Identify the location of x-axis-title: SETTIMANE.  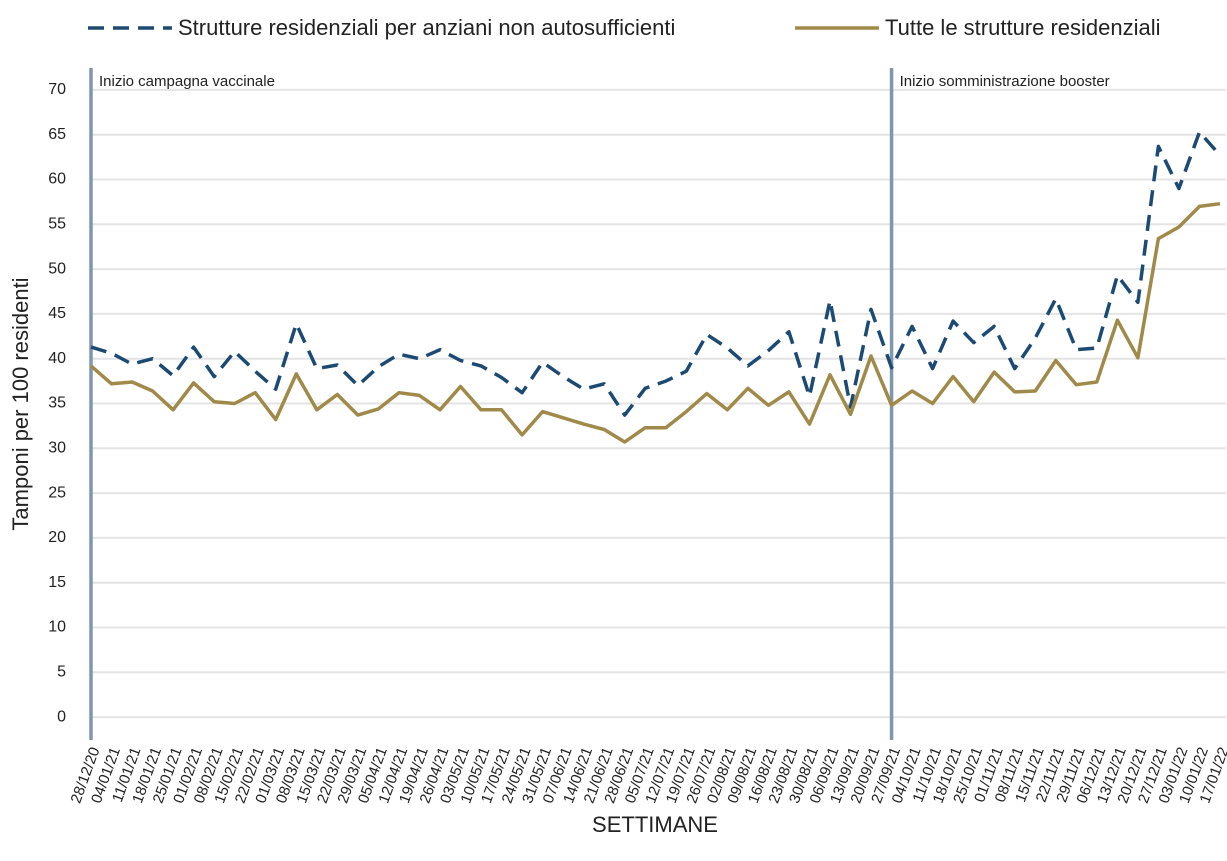
(655, 824).